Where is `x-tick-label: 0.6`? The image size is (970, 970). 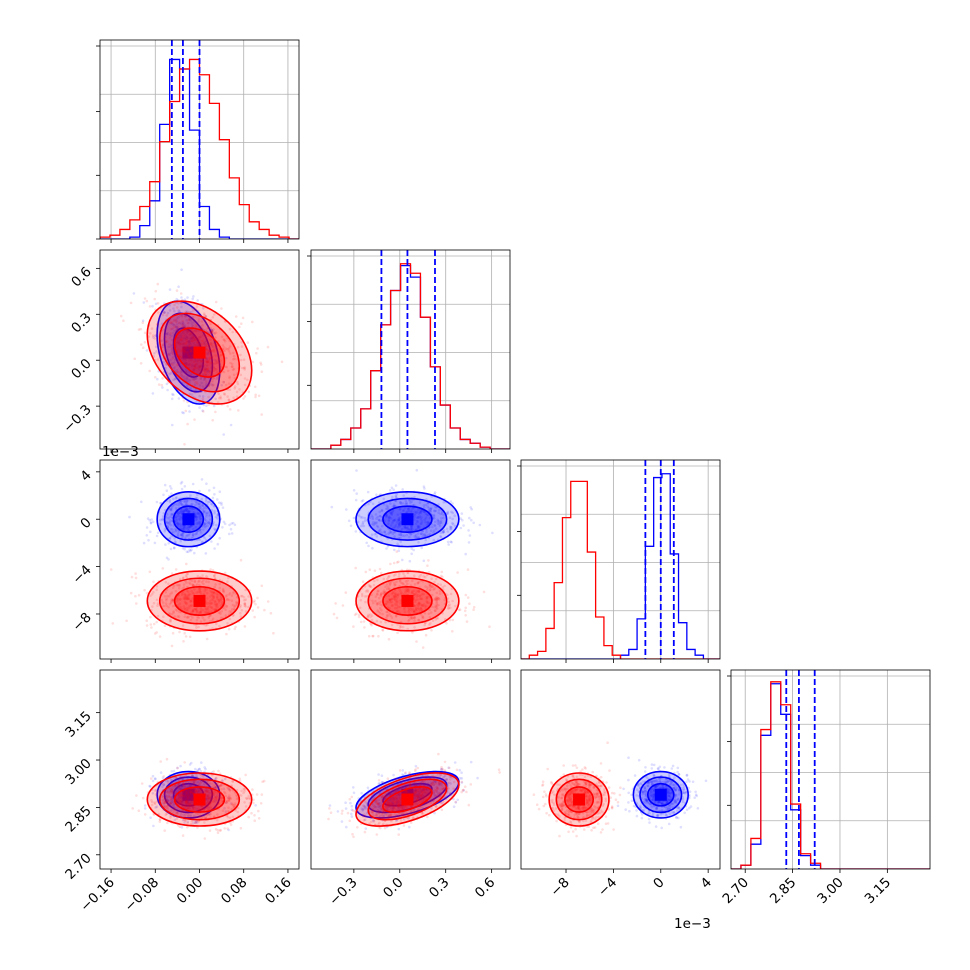 x-tick-label: 0.6 is located at coordinates (485, 888).